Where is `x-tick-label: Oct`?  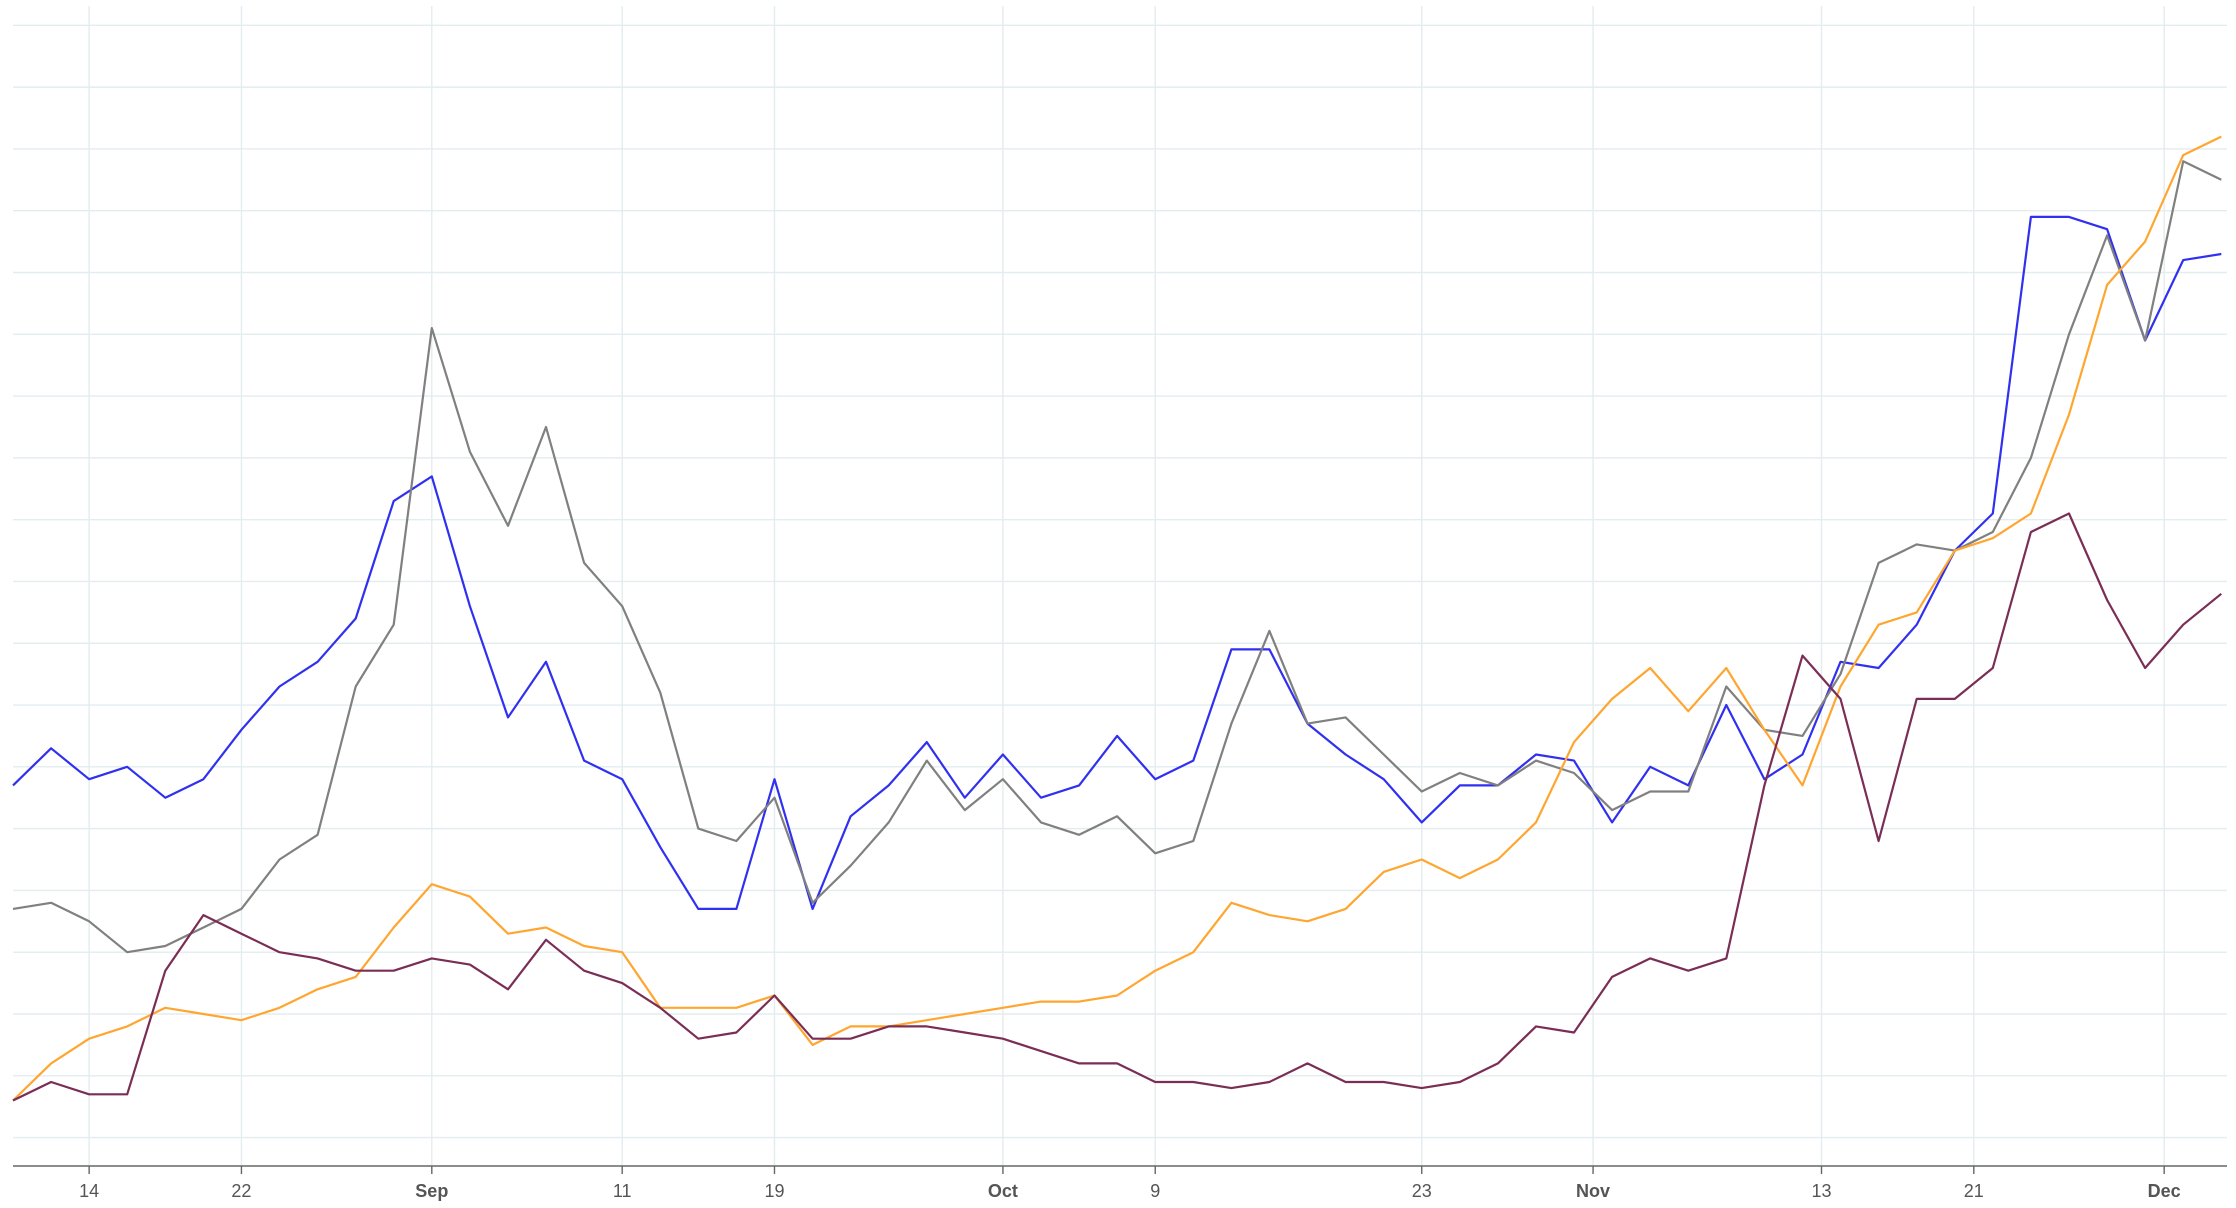
x-tick-label: Oct is located at coordinates (1003, 1191).